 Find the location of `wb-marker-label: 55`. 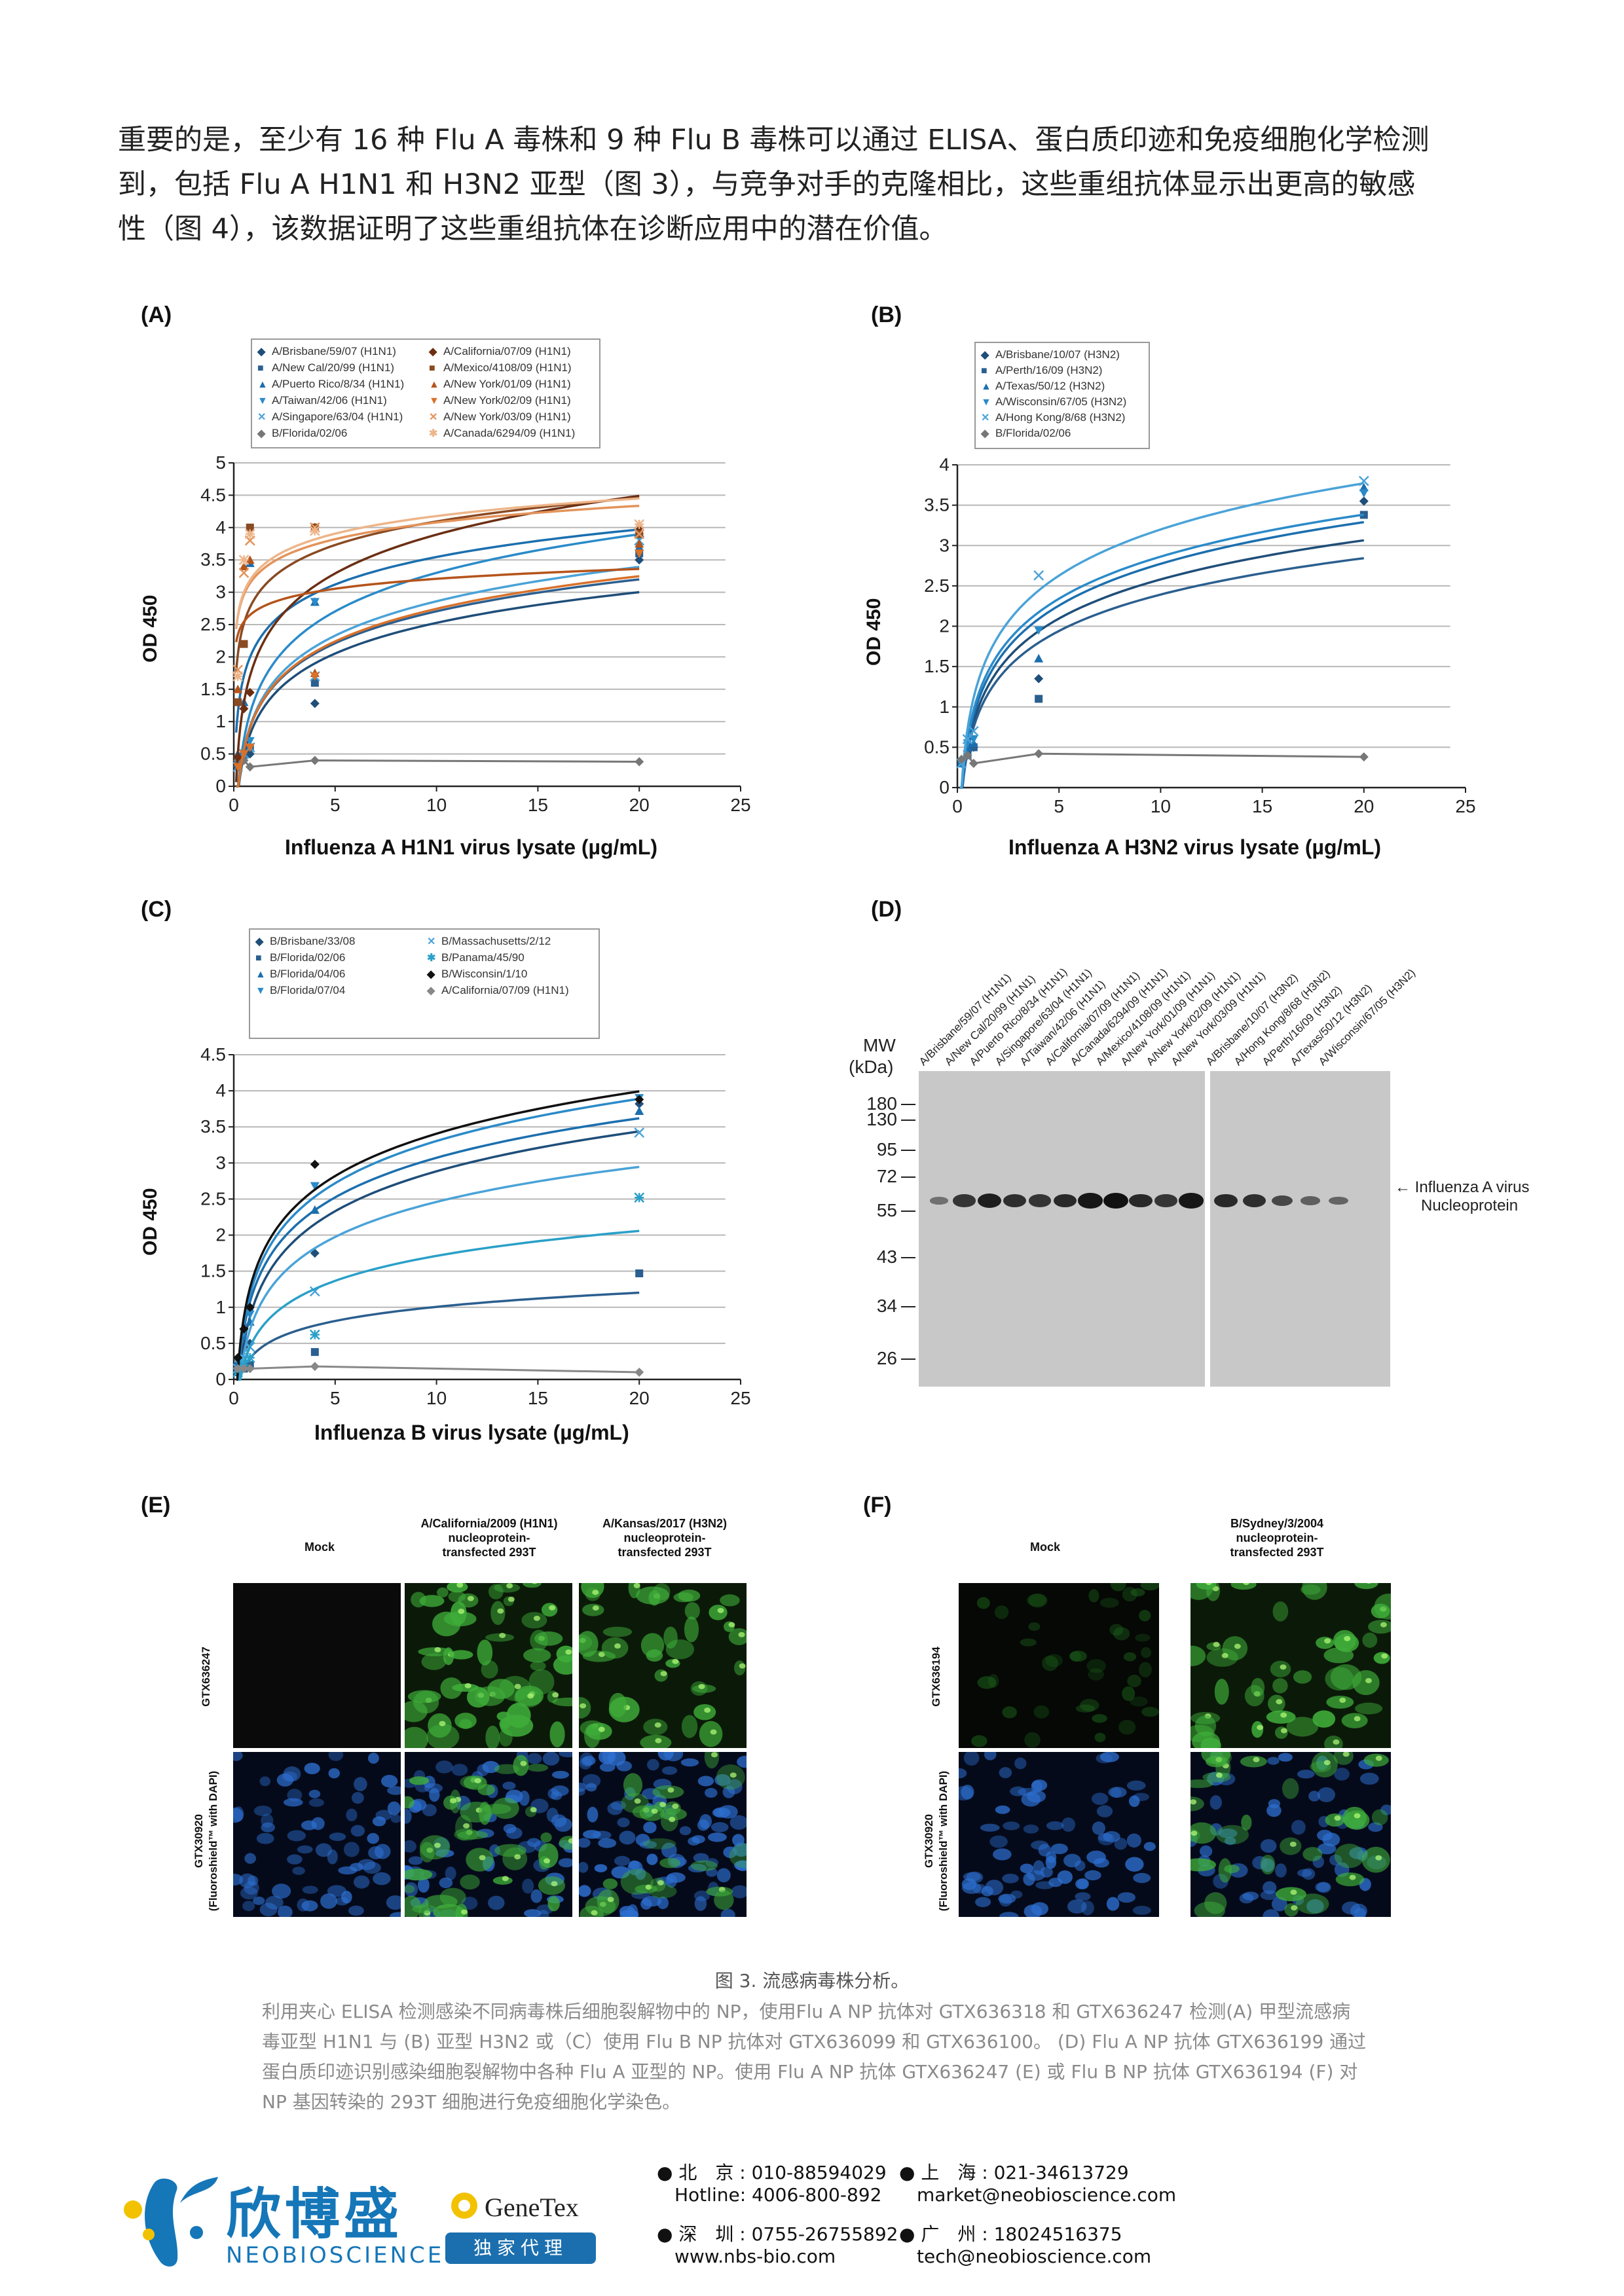

wb-marker-label: 55 is located at coordinates (886, 1210).